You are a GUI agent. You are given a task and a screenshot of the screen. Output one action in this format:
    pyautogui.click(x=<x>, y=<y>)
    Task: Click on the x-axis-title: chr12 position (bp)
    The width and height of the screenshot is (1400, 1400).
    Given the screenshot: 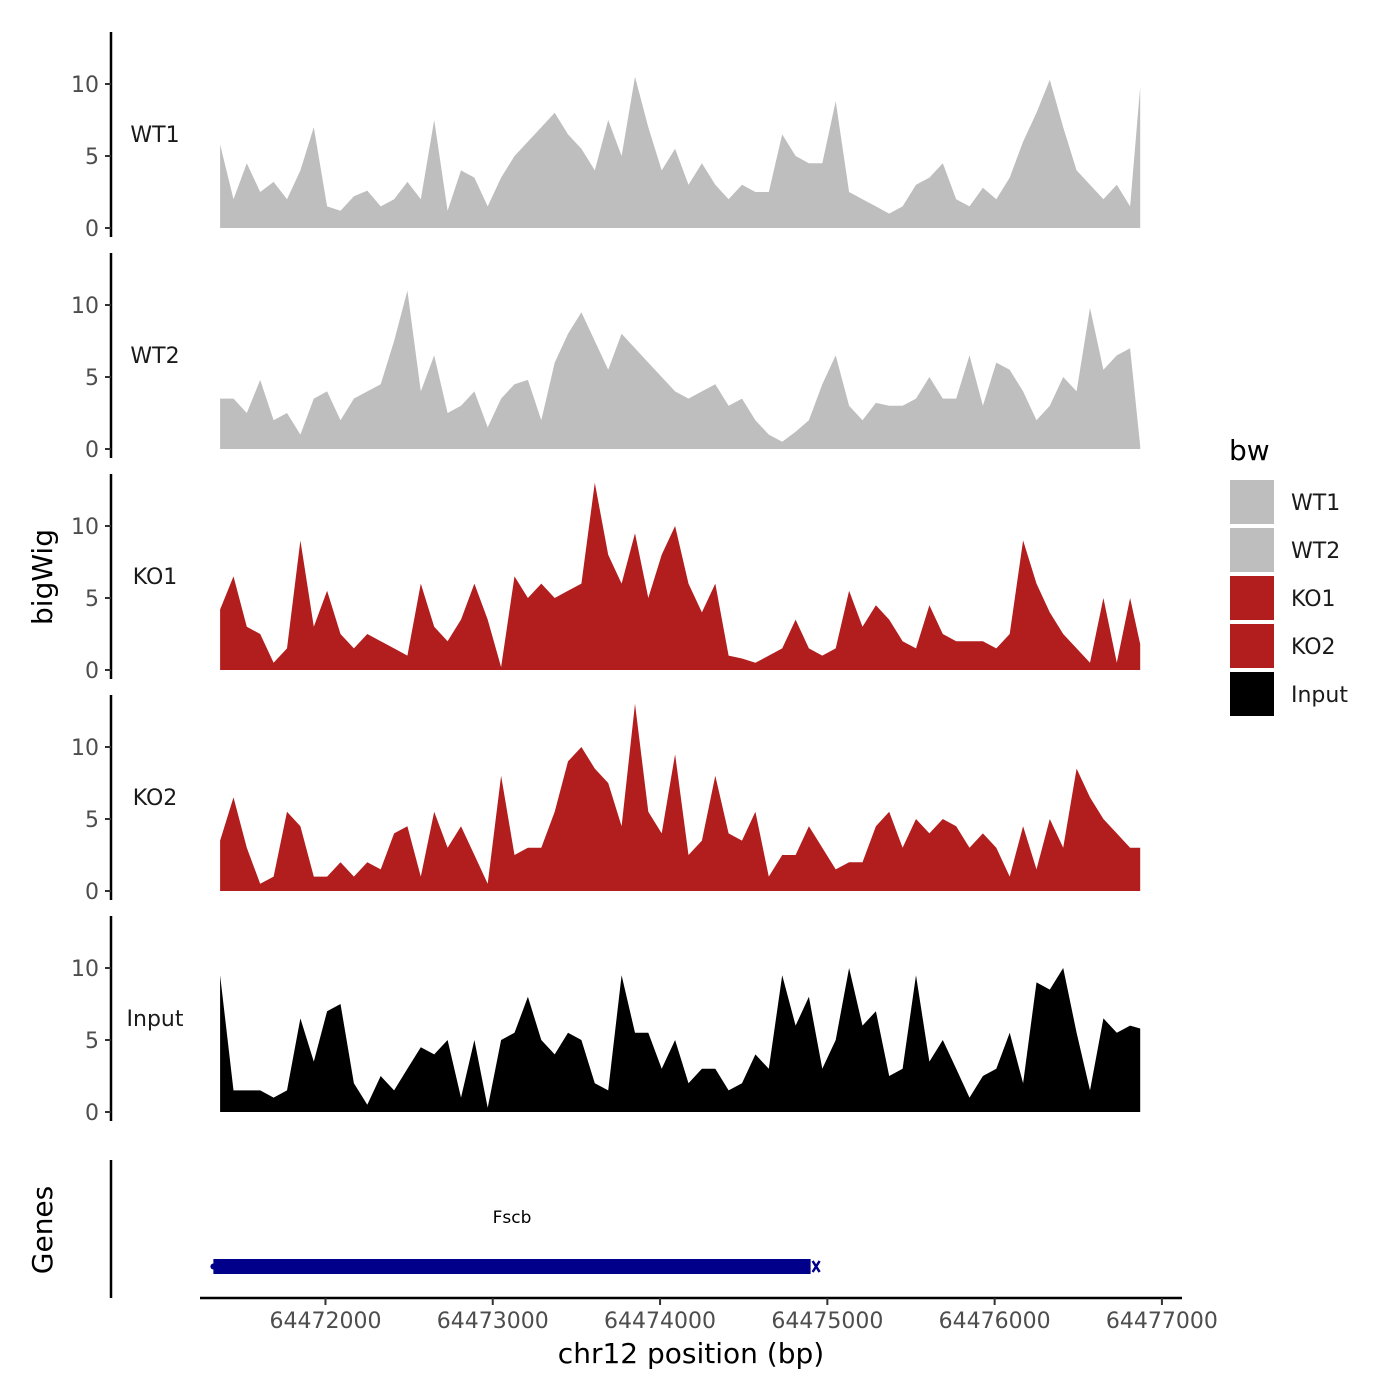 What is the action you would take?
    pyautogui.click(x=691, y=1353)
    